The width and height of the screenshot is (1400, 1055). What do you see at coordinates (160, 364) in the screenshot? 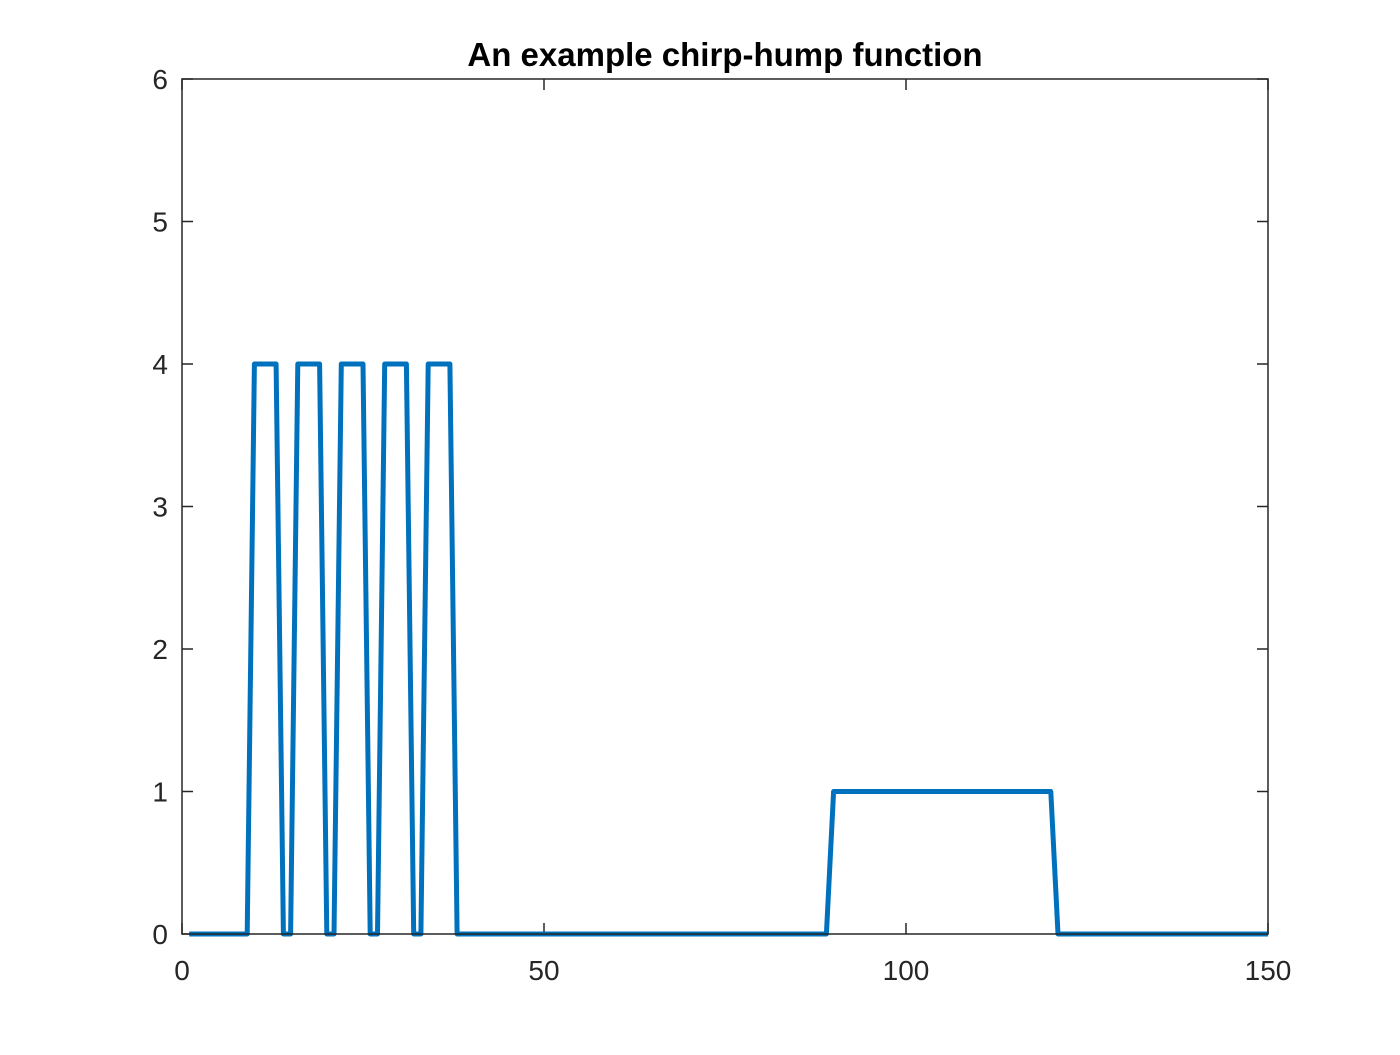
I see `y-tick-label: 4` at bounding box center [160, 364].